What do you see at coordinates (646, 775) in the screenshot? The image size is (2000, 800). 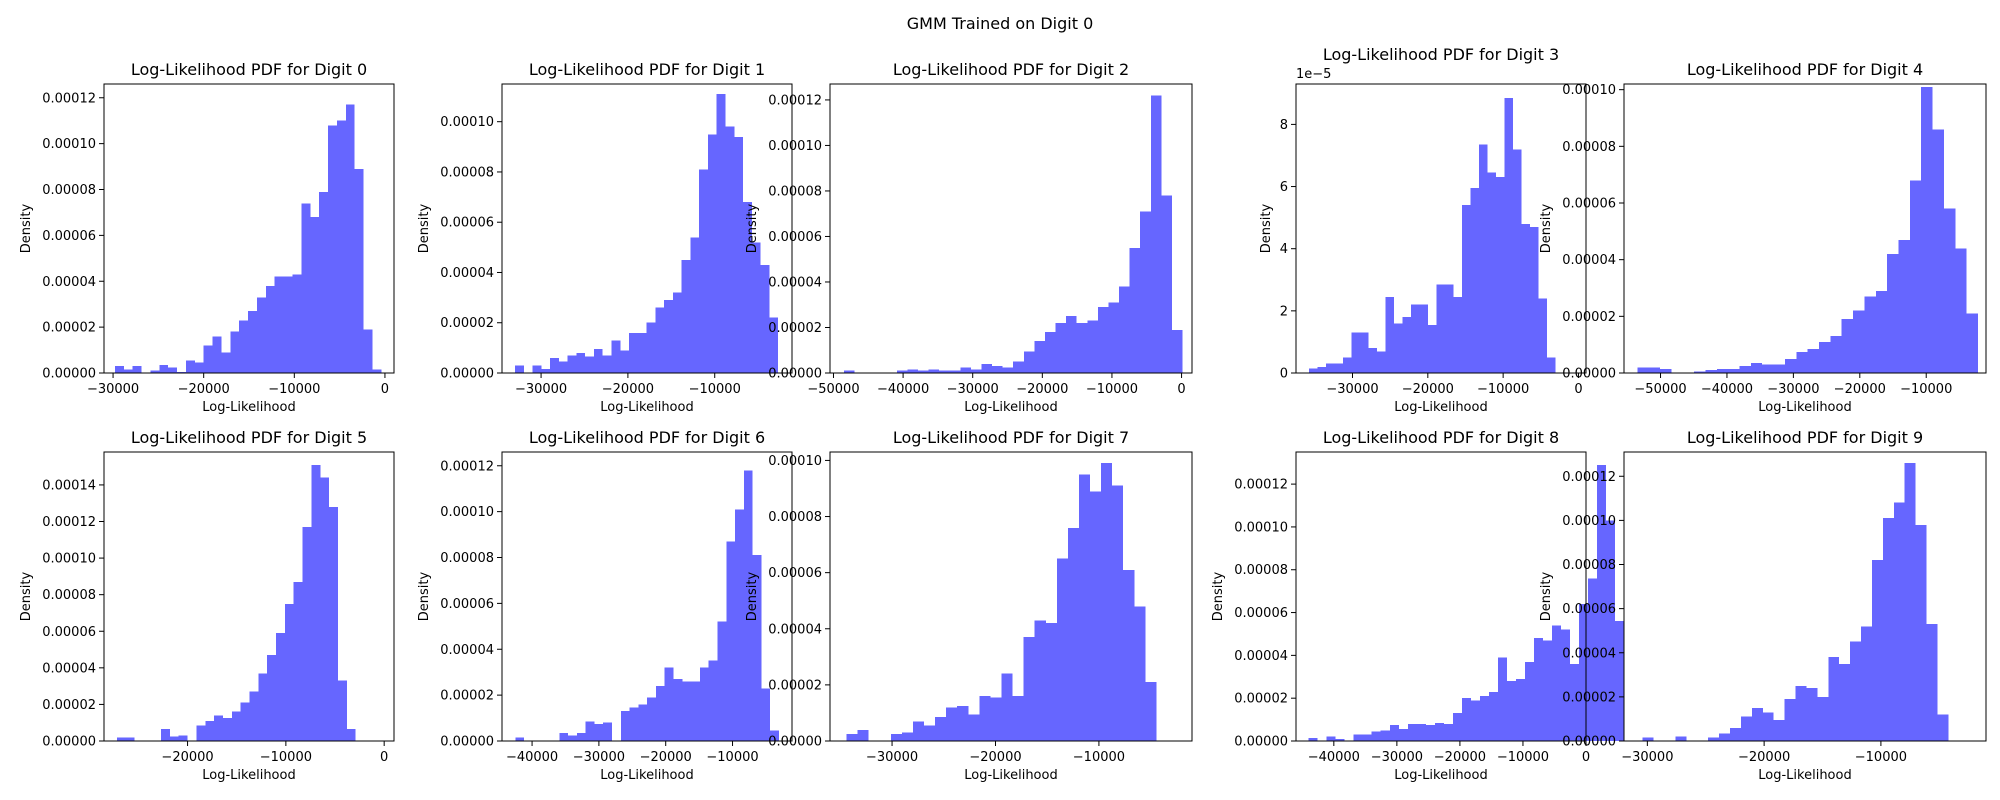 I see `x-axis-label: Log-Likelihood` at bounding box center [646, 775].